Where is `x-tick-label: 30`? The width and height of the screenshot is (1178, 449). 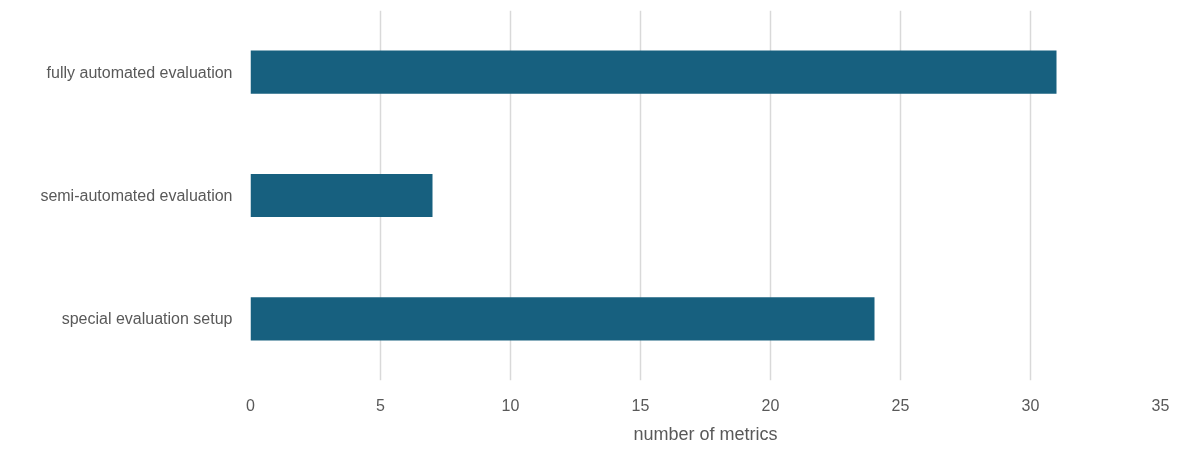 x-tick-label: 30 is located at coordinates (1030, 405).